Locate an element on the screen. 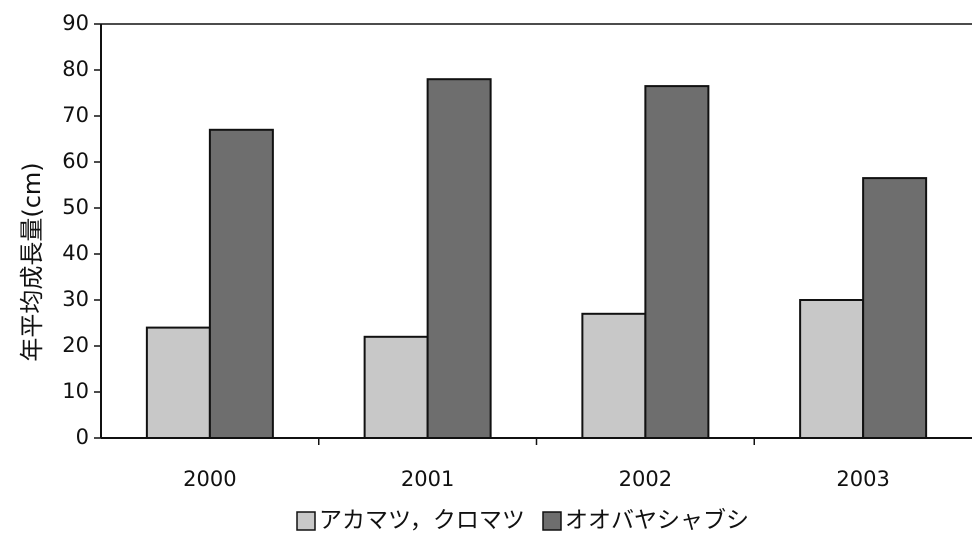  y-tick-label: 30 is located at coordinates (75, 299).